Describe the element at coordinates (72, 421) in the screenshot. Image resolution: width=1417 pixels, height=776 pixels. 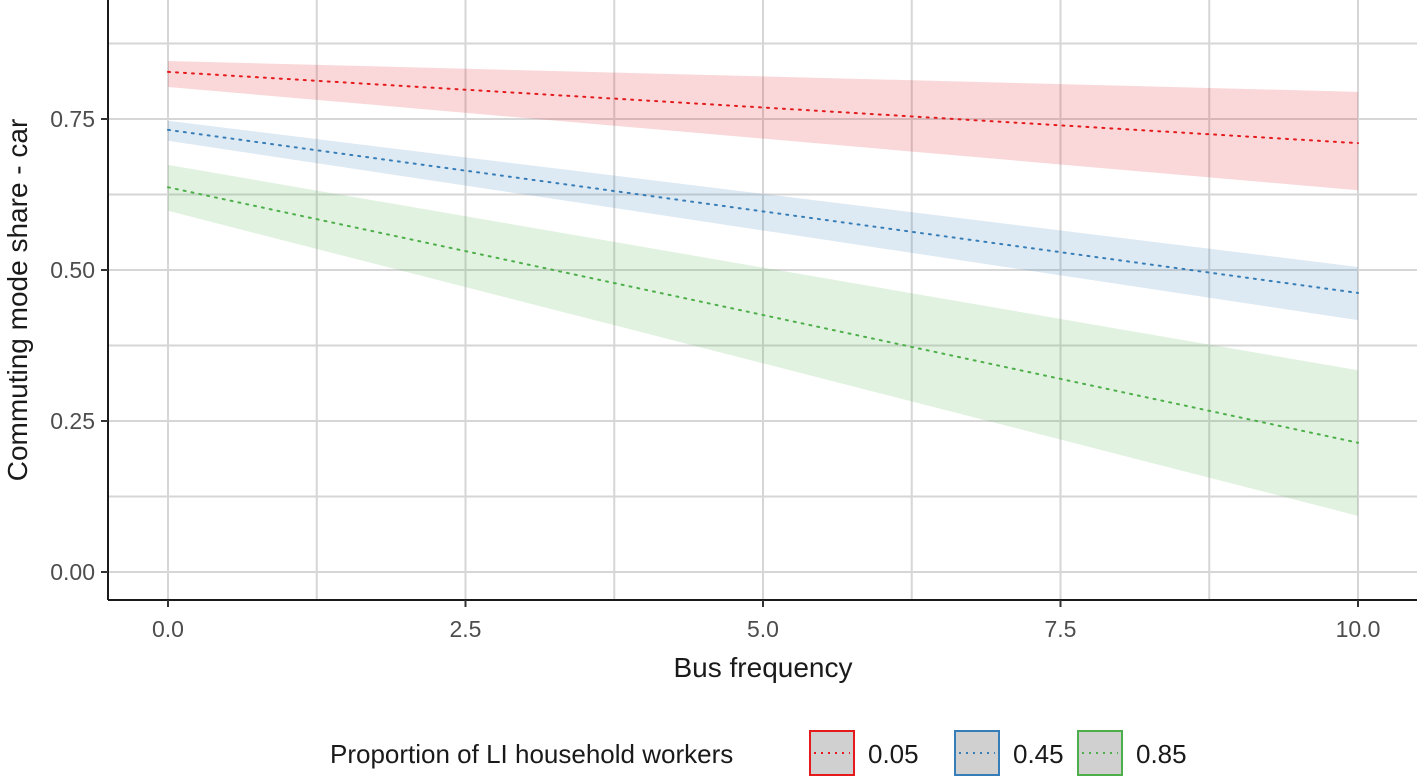
I see `y-tick-label: 0.25` at that location.